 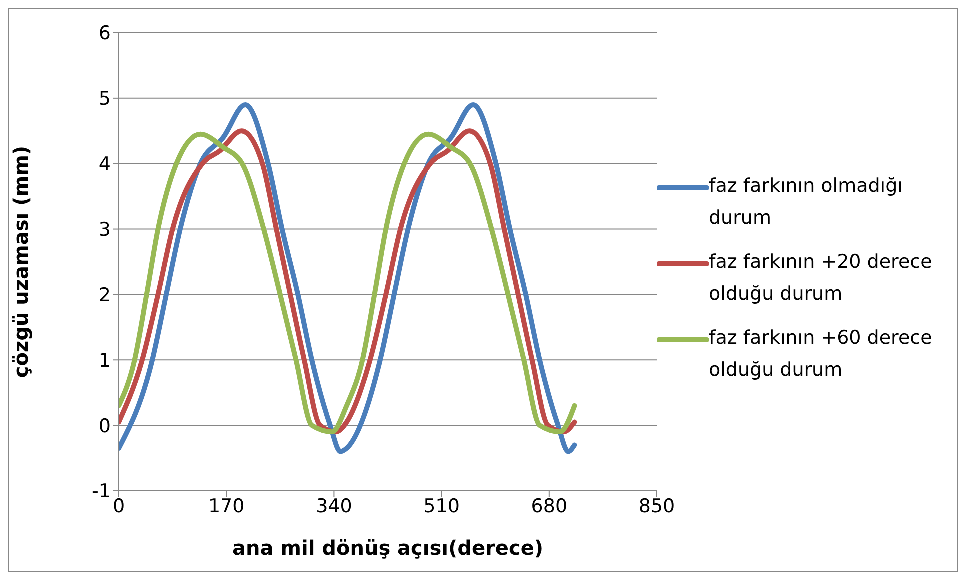 What do you see at coordinates (821, 354) in the screenshot?
I see `legend-label: faz farkının +60 derece olduğu durum` at bounding box center [821, 354].